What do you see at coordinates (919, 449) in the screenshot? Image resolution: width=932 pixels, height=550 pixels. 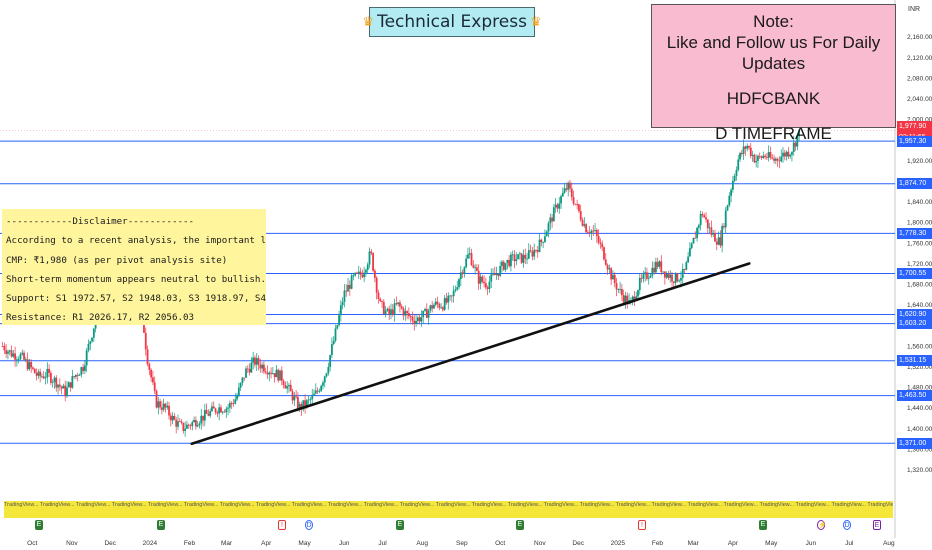 I see `y-tick-label: 1,360.00` at bounding box center [919, 449].